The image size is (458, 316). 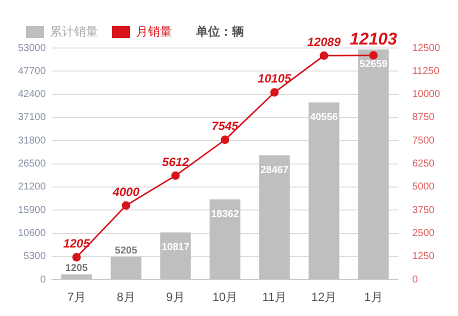 I want to click on text: 单位：辆, so click(x=219, y=31).